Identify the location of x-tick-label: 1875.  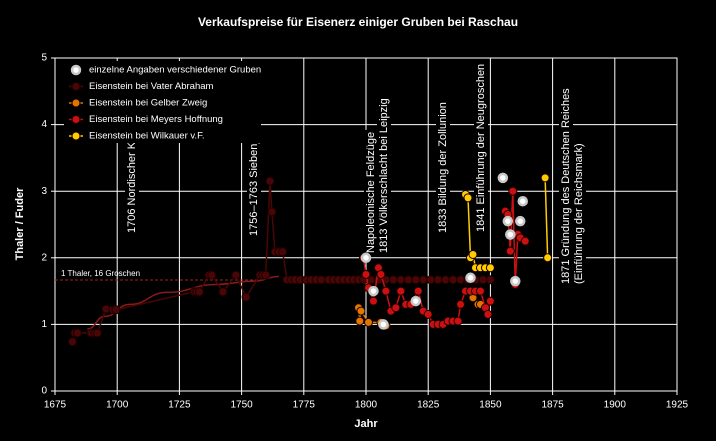
(552, 405).